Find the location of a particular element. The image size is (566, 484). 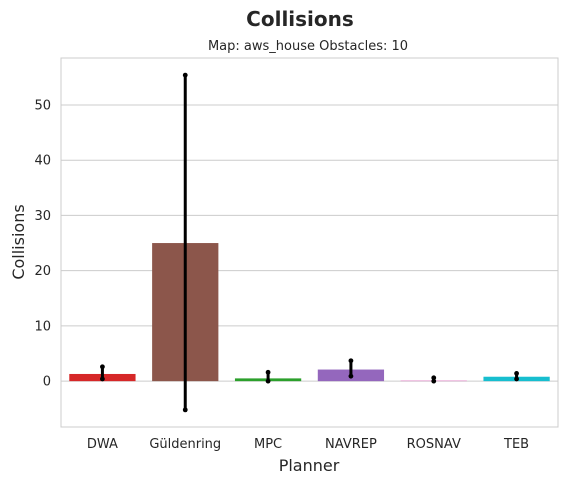

y-tick-label: 30 is located at coordinates (42, 216).